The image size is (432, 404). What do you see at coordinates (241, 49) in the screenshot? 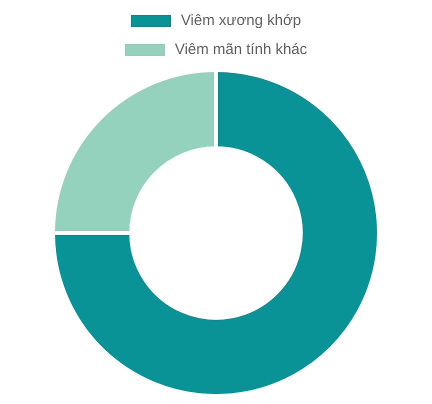
I see `legend-label: Viêm mãn tính khác` at bounding box center [241, 49].